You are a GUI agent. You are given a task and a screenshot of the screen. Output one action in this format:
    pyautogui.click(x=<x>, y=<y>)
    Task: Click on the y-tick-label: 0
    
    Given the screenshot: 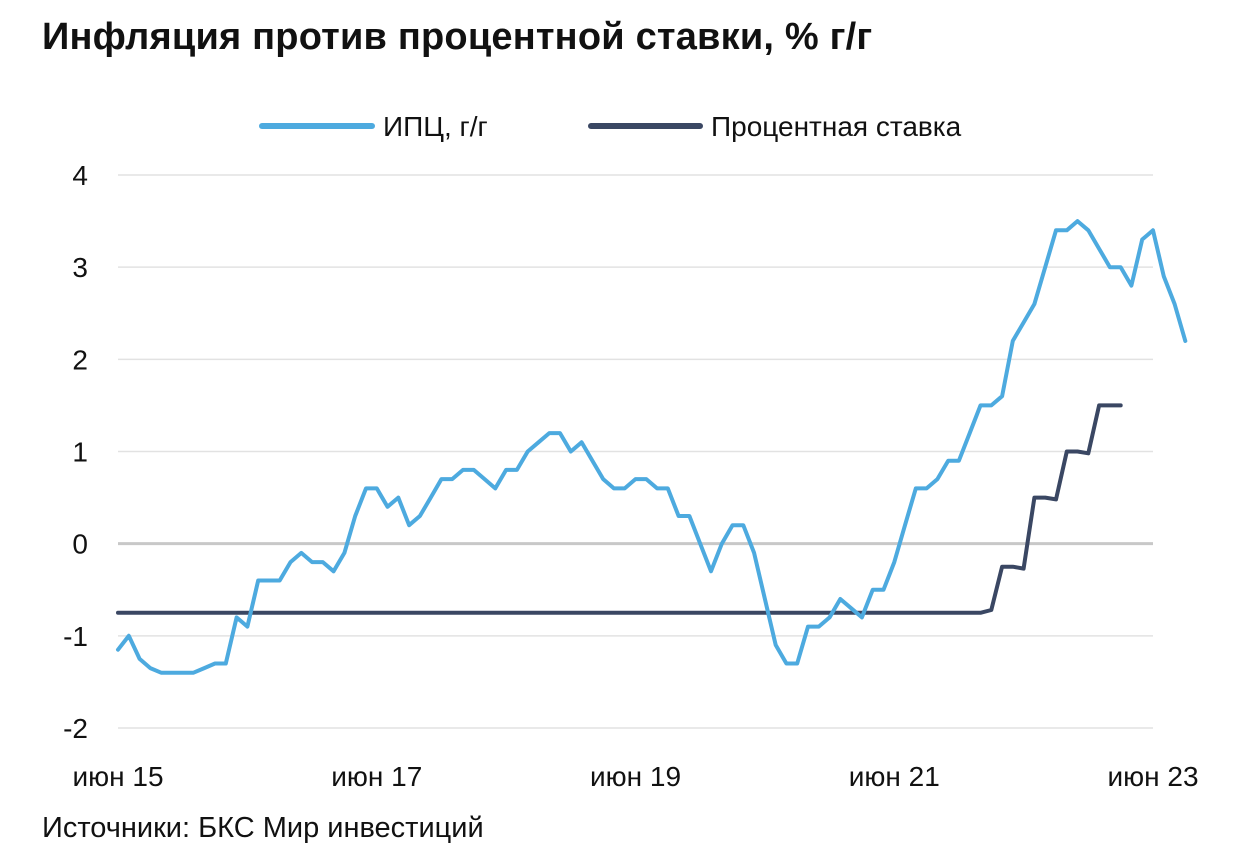 What is the action you would take?
    pyautogui.click(x=80, y=544)
    